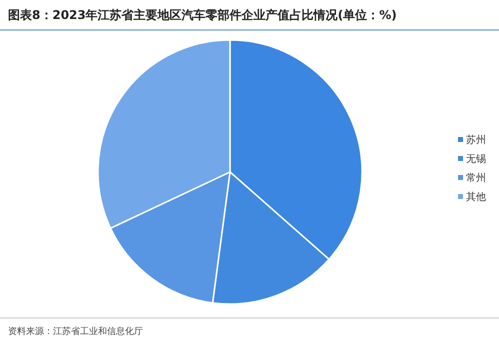 This screenshot has width=499, height=346. What do you see at coordinates (476, 197) in the screenshot?
I see `legend-label: 其他` at bounding box center [476, 197].